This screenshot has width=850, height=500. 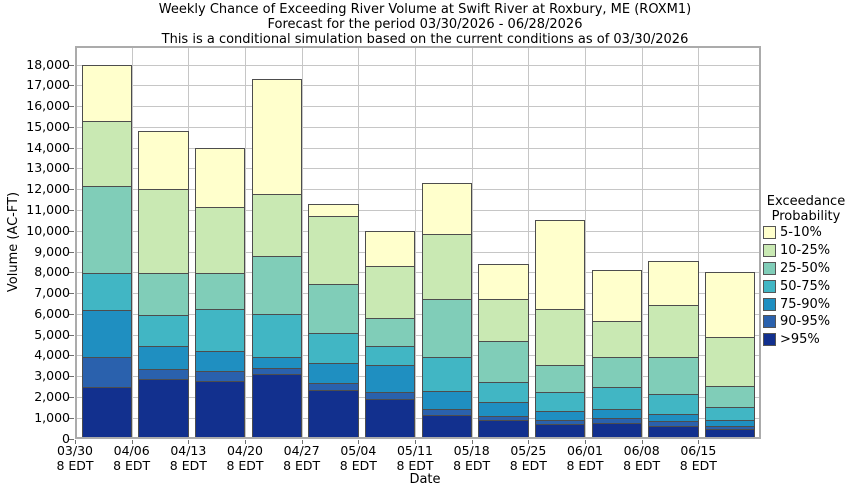 I want to click on legend-items: 5-10% 10-25% 25-50% 50-75% 75-90% 90-95% >95%, so click(x=806, y=286).